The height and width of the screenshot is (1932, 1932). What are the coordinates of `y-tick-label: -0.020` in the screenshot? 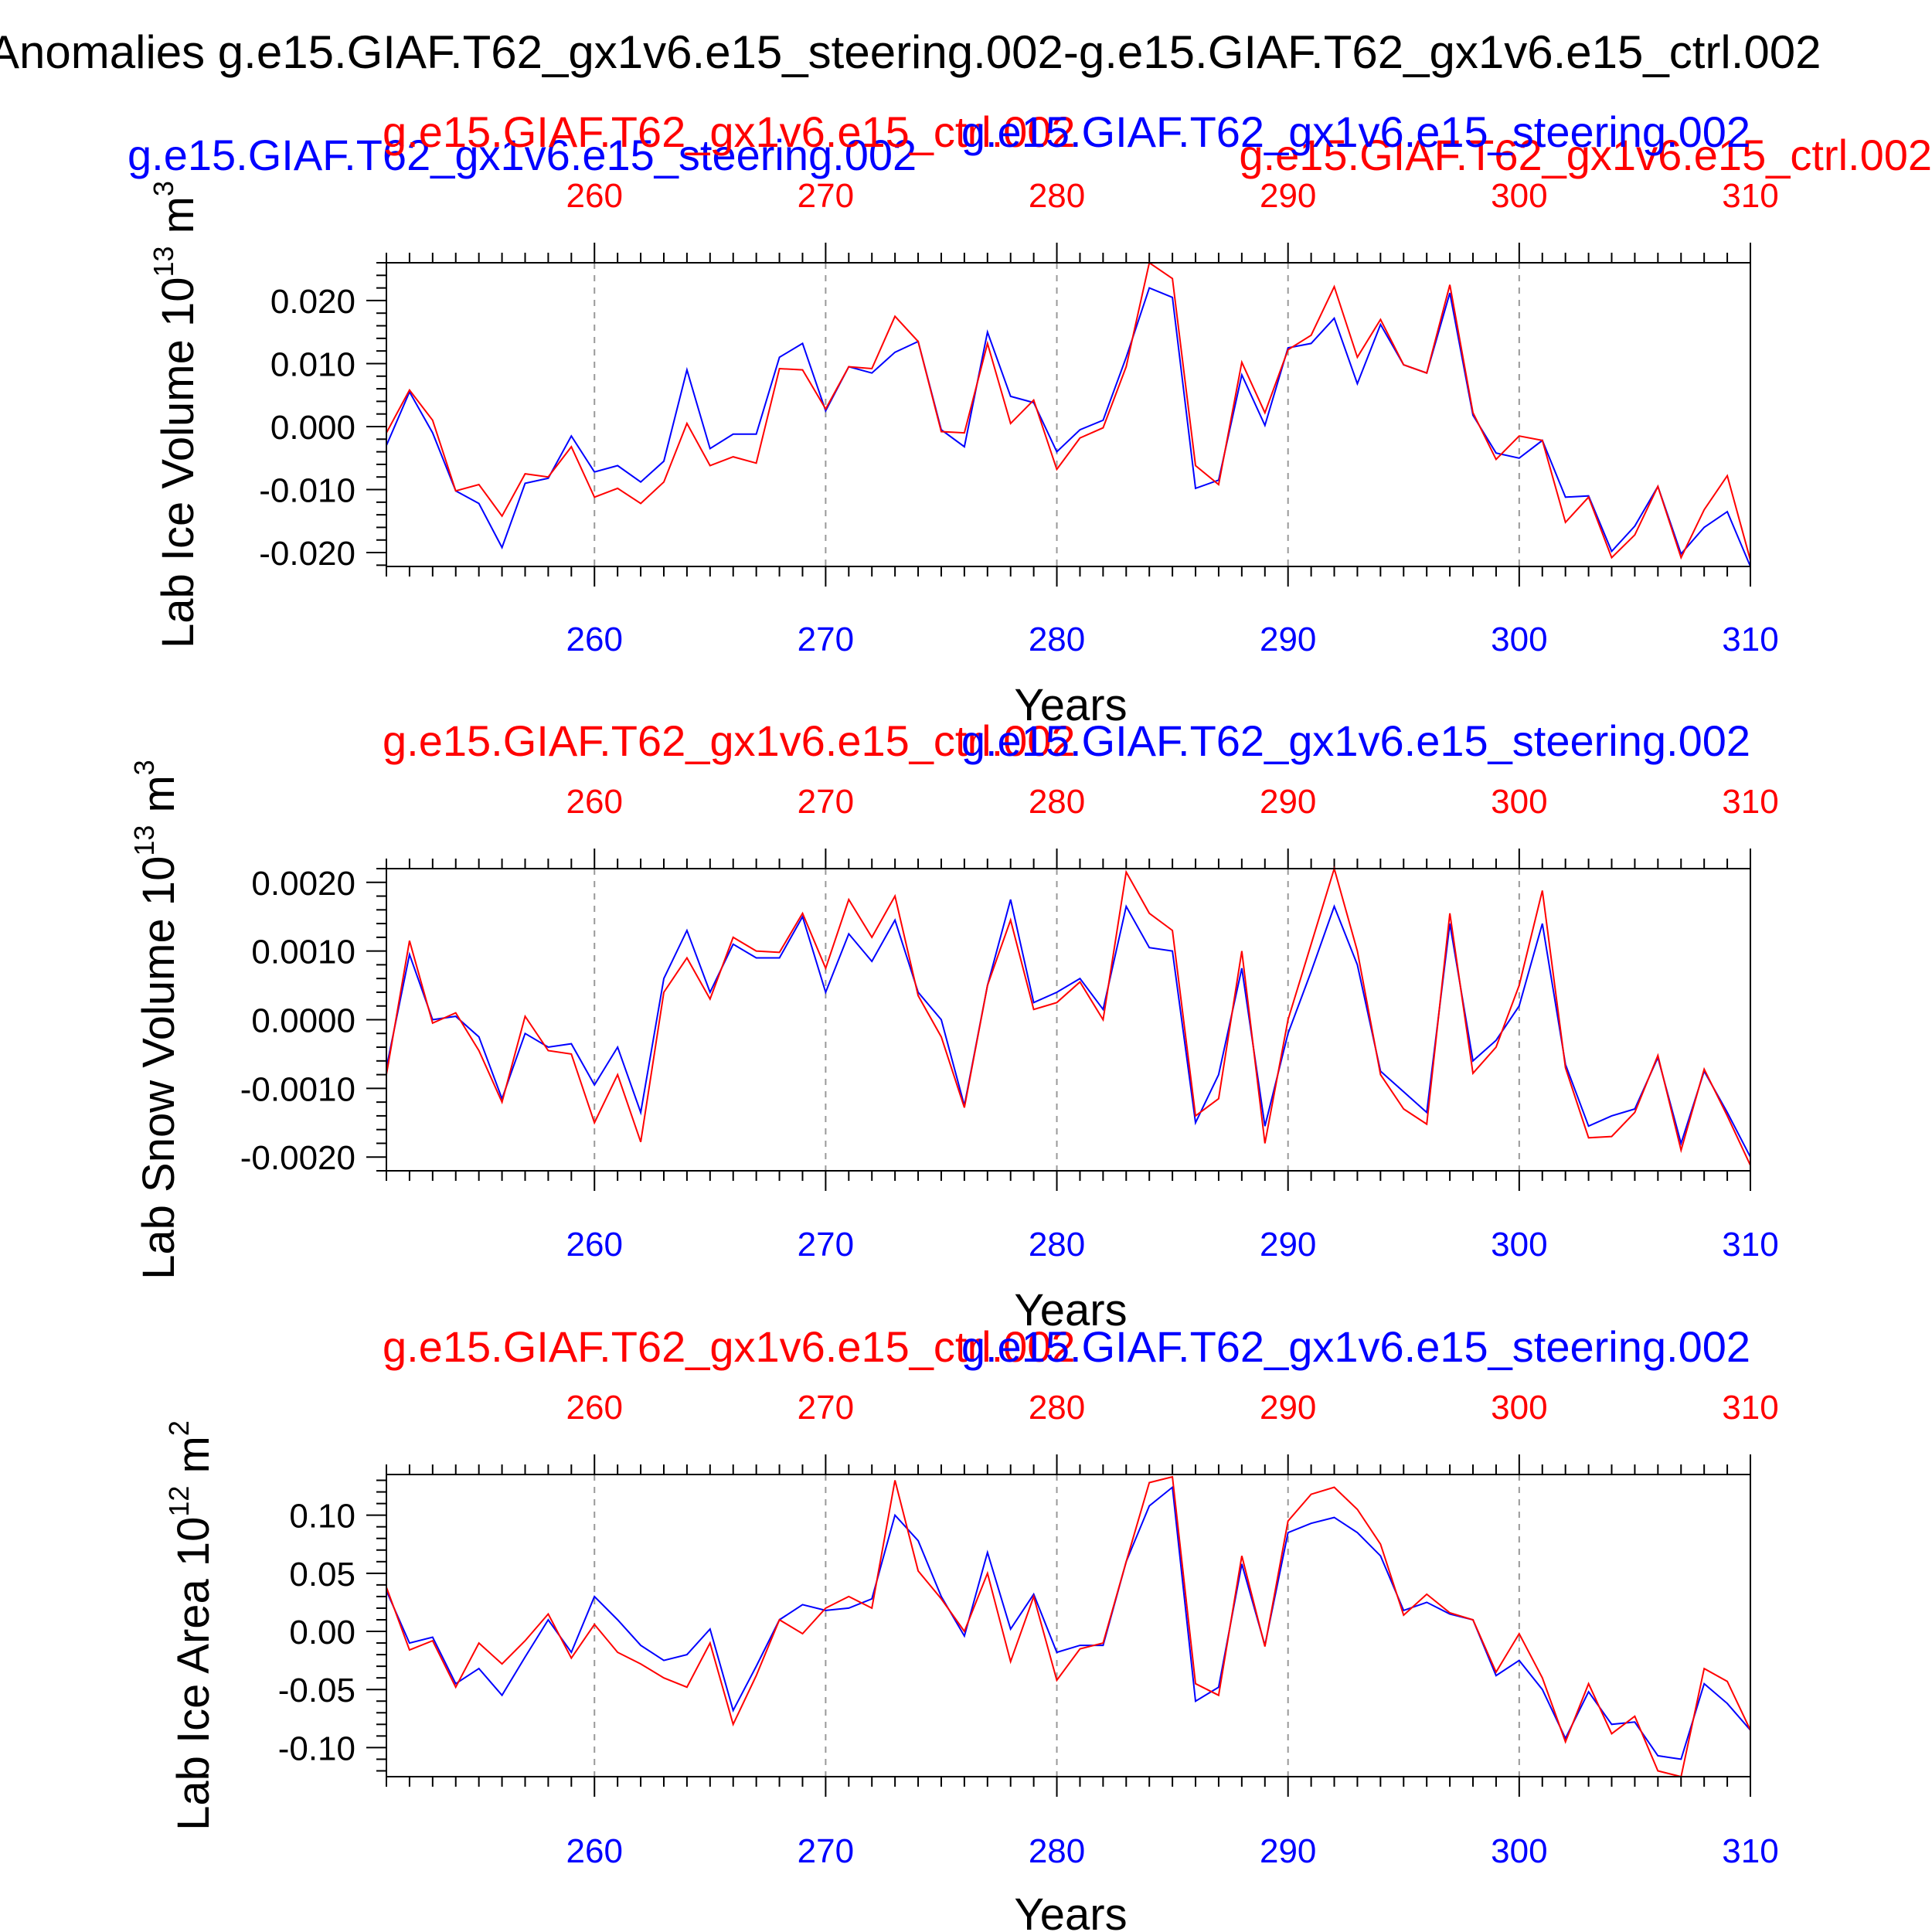 It's located at (307, 554).